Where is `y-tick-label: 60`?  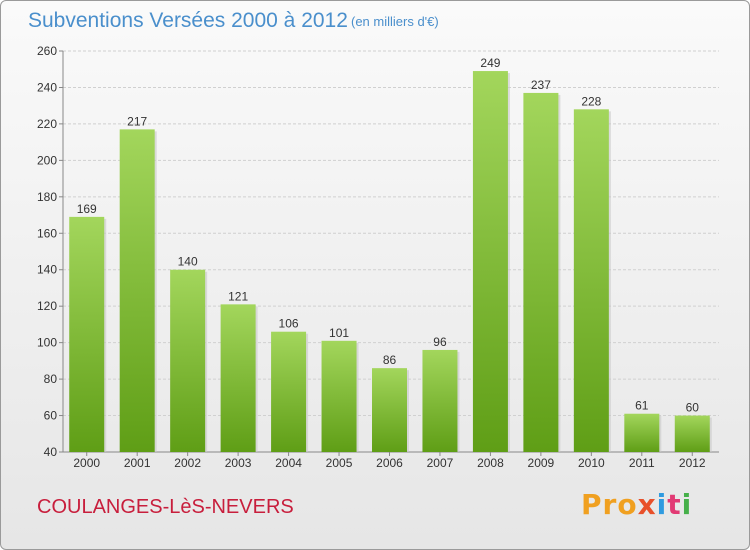
y-tick-label: 60 is located at coordinates (51, 416).